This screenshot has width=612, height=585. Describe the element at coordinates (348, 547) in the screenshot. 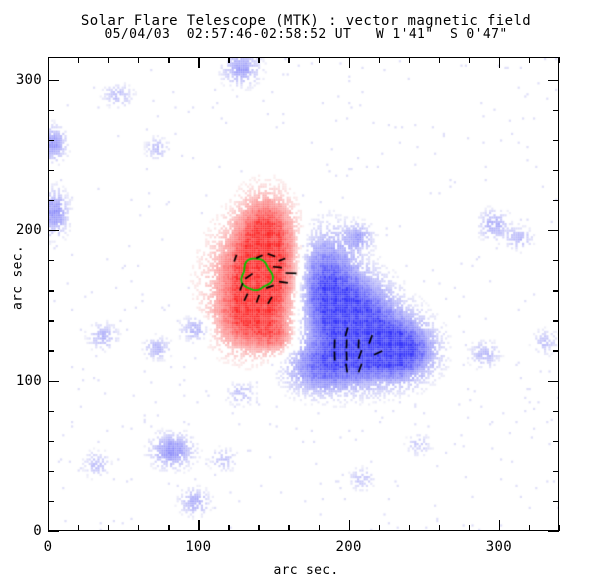

I see `x-tick-label-200: 200` at that location.